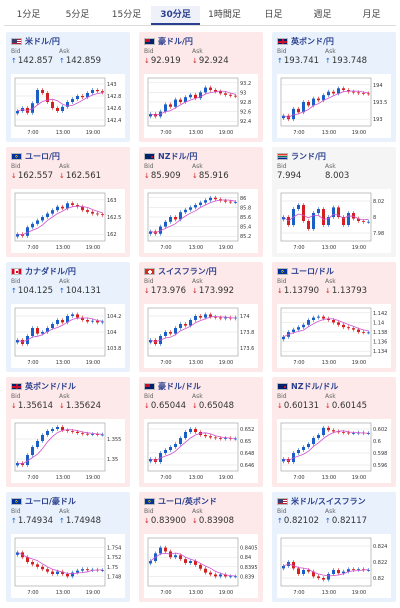  Describe the element at coordinates (126, 15) in the screenshot. I see `tab-2: 15分足` at that location.